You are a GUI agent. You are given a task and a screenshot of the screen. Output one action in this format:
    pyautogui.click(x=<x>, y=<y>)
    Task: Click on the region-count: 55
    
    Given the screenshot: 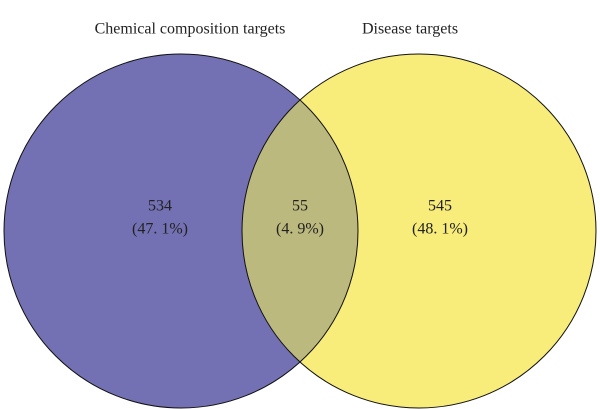 What is the action you would take?
    pyautogui.click(x=300, y=206)
    